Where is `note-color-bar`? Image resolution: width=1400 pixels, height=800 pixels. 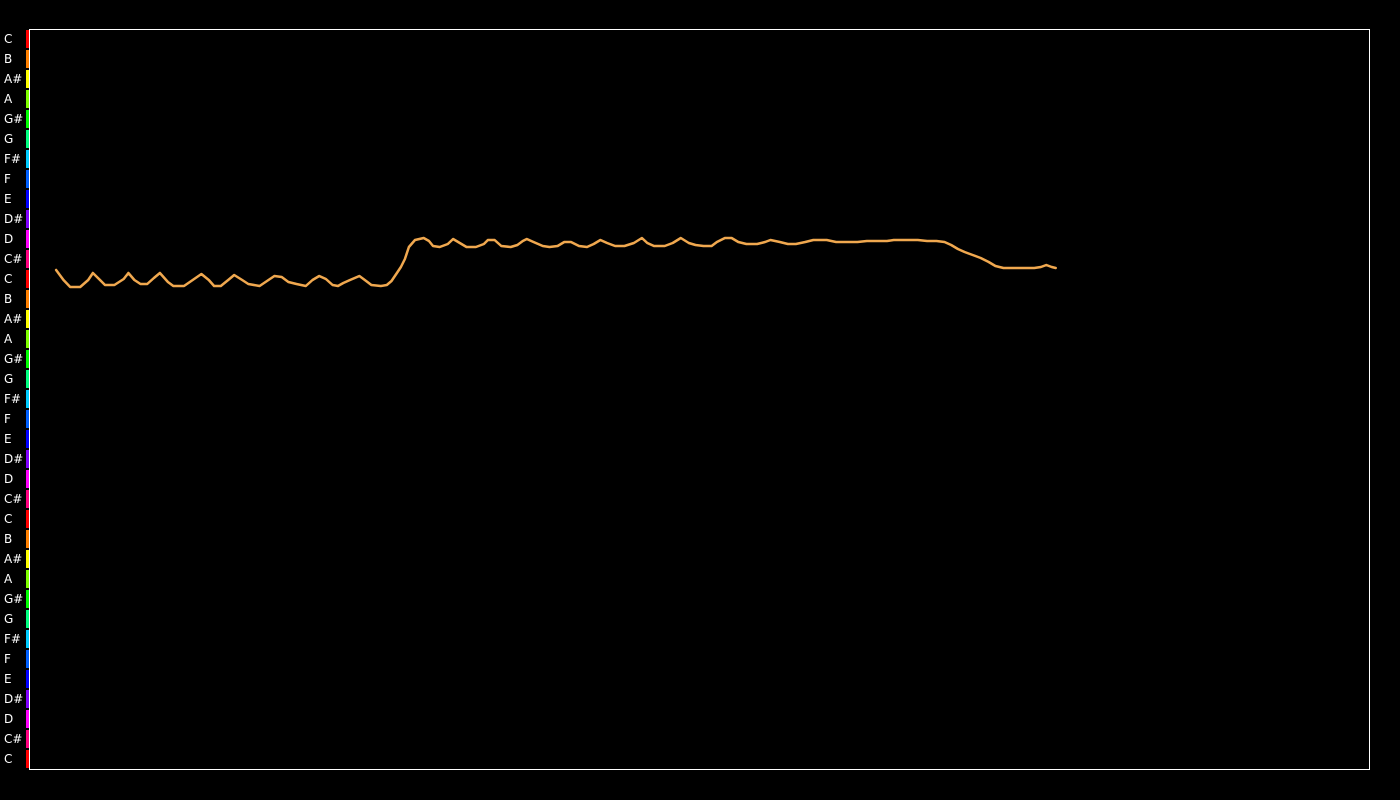
note-color-bar is located at coordinates (28, 399).